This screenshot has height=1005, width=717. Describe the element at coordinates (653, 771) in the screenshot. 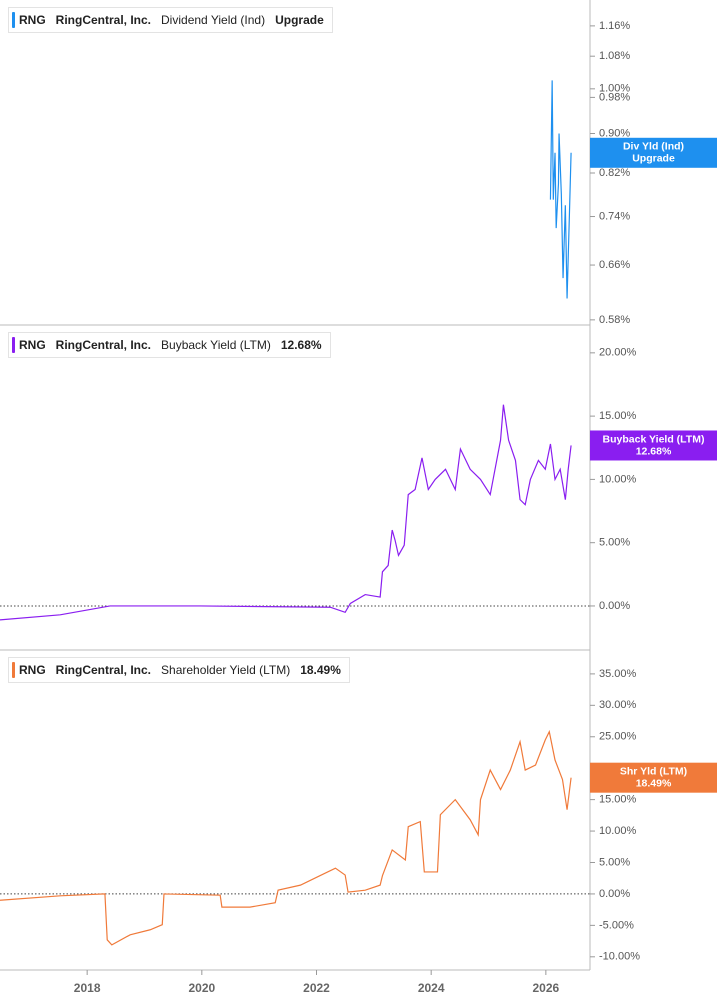

I see `current-value-name: Shr Yld (LTM)` at that location.